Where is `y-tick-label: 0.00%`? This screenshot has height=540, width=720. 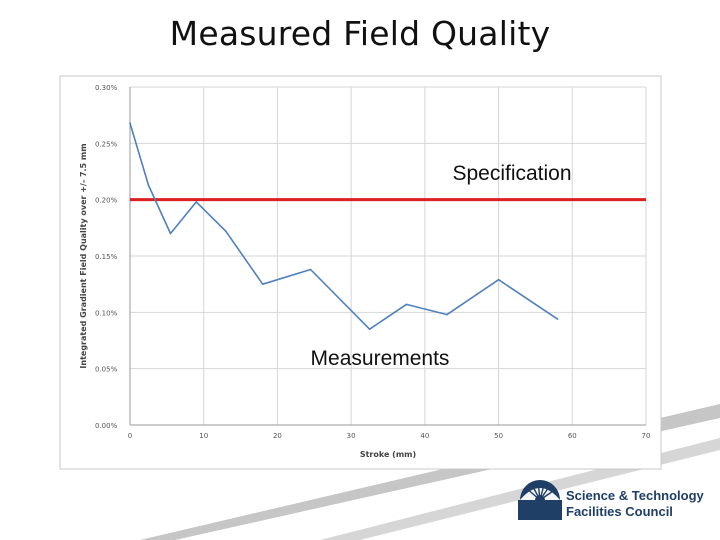
y-tick-label: 0.00% is located at coordinates (106, 426).